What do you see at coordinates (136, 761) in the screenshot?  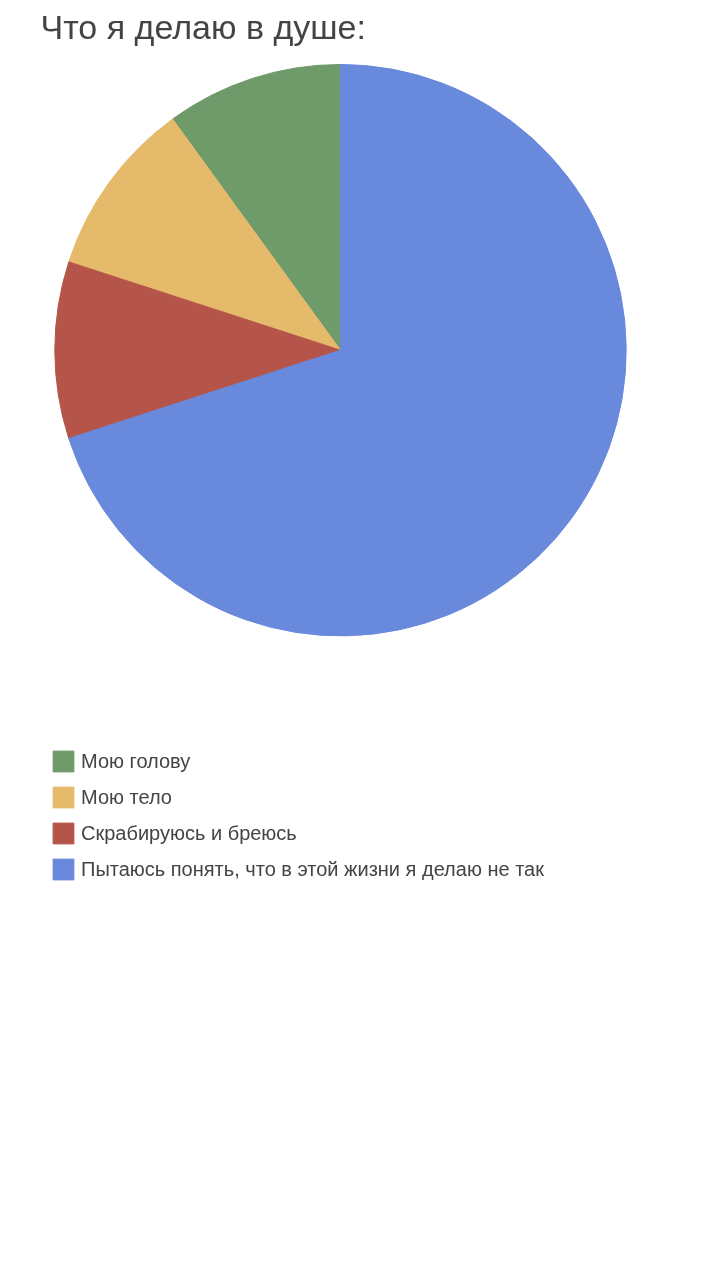 I see `legend-label: Мою голову` at bounding box center [136, 761].